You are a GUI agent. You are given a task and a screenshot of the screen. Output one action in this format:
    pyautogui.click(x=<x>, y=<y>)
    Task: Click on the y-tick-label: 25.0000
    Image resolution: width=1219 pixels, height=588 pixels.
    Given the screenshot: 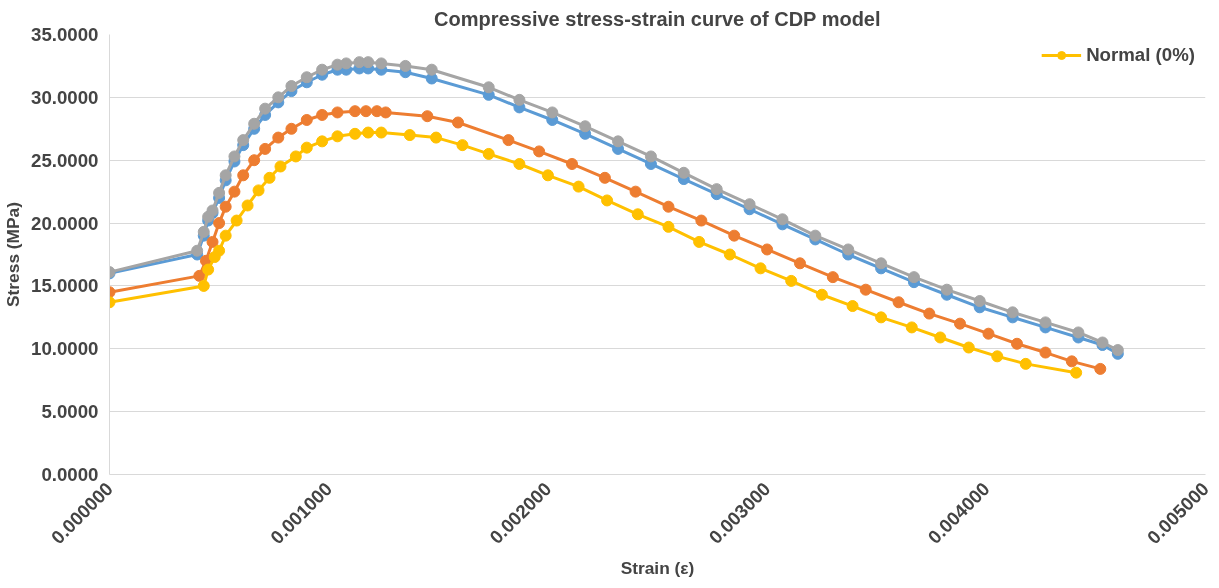 What is the action you would take?
    pyautogui.click(x=65, y=160)
    